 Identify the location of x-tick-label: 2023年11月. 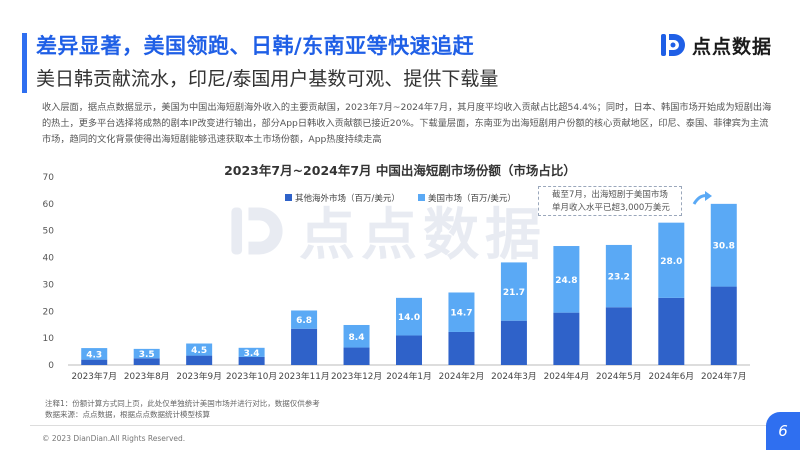
(303, 376).